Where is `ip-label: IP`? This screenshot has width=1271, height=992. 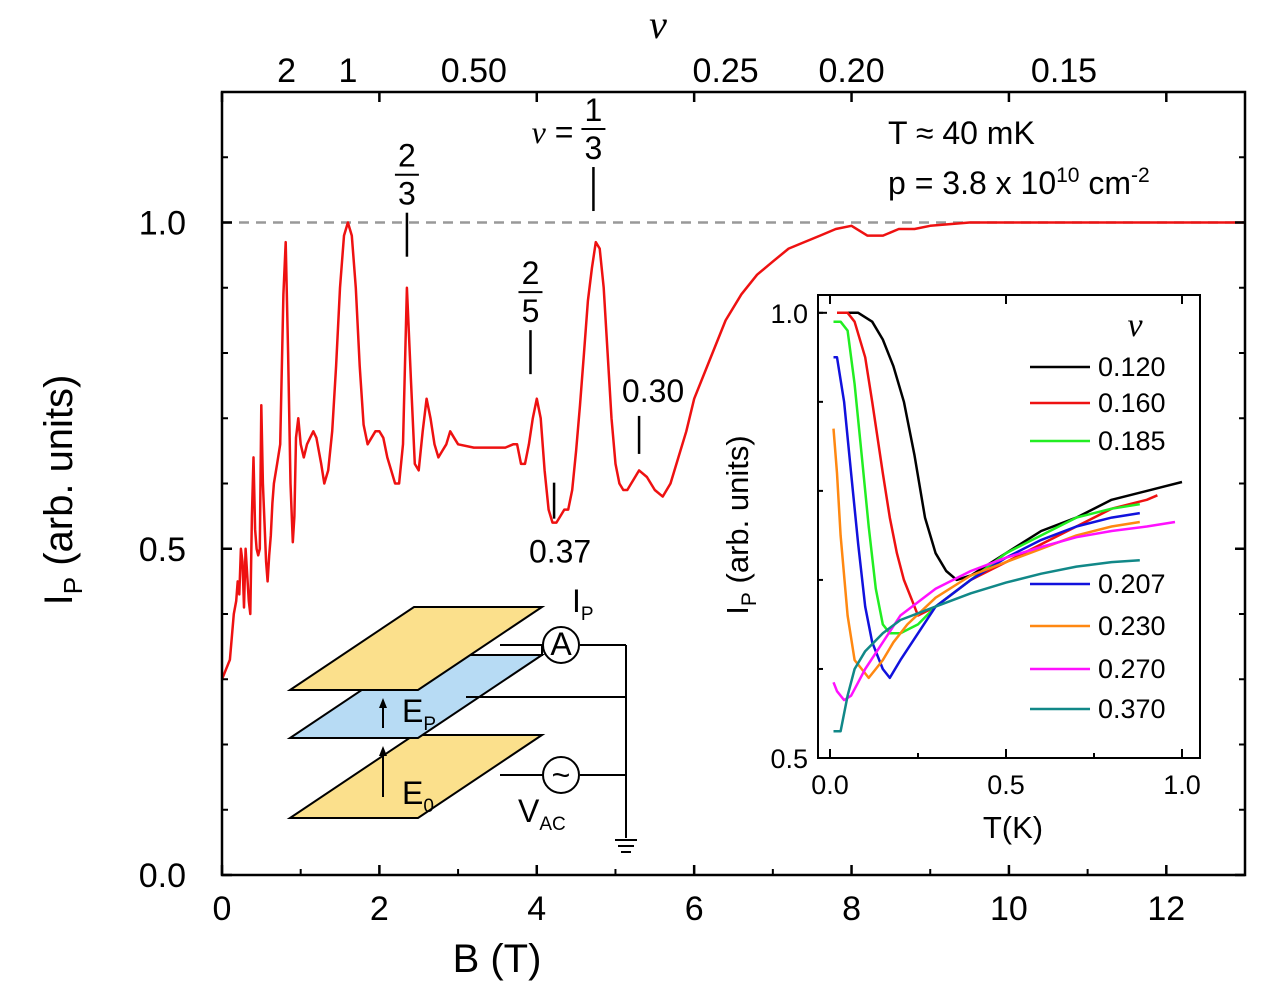
ip-label: IP is located at coordinates (583, 604).